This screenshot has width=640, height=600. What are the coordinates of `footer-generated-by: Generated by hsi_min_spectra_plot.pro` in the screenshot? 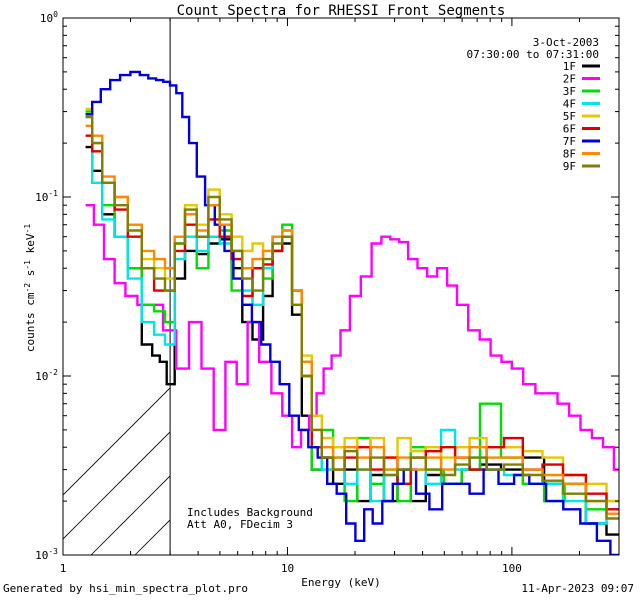 It's located at (126, 588).